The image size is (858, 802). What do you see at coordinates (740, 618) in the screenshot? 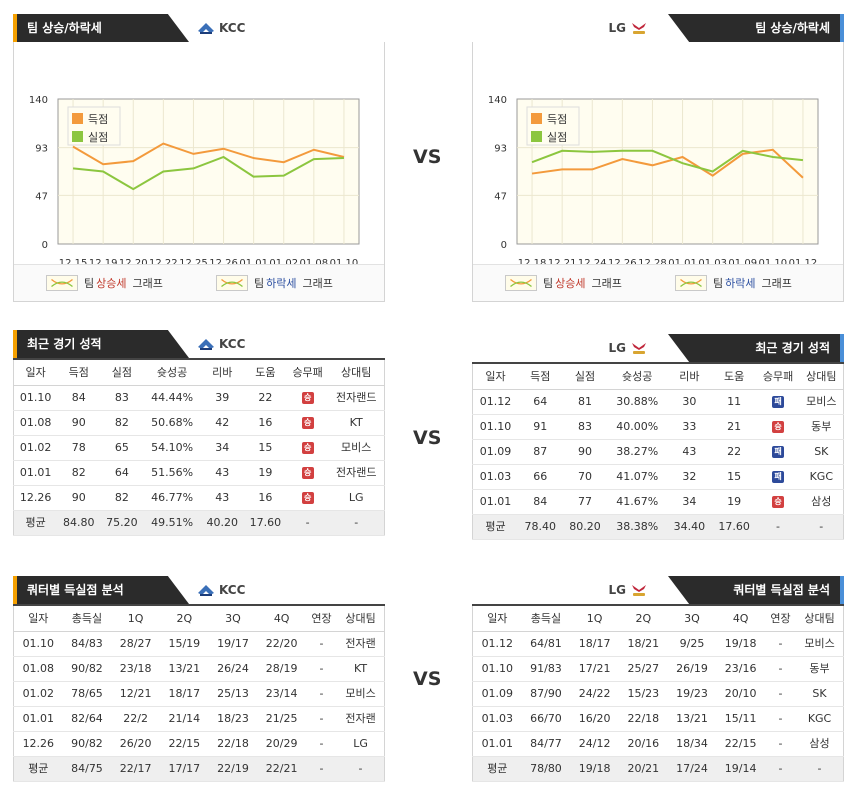
I see `column-header: 4Q` at bounding box center [740, 618].